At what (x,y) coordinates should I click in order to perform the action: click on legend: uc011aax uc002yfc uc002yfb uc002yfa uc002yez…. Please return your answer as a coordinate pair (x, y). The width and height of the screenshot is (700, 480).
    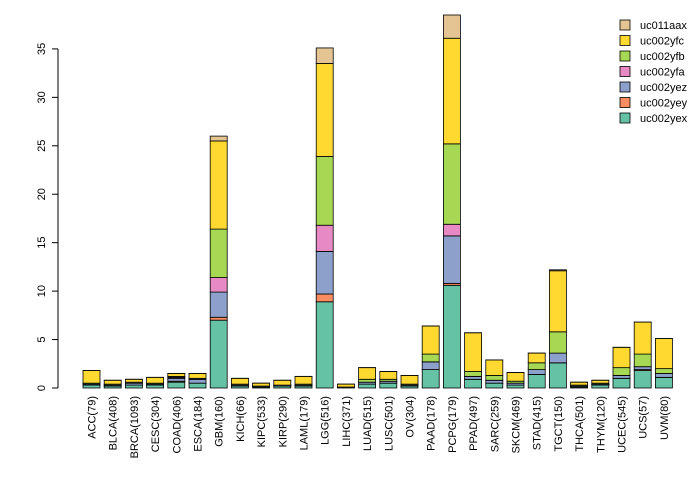
    Looking at the image, I should click on (653, 72).